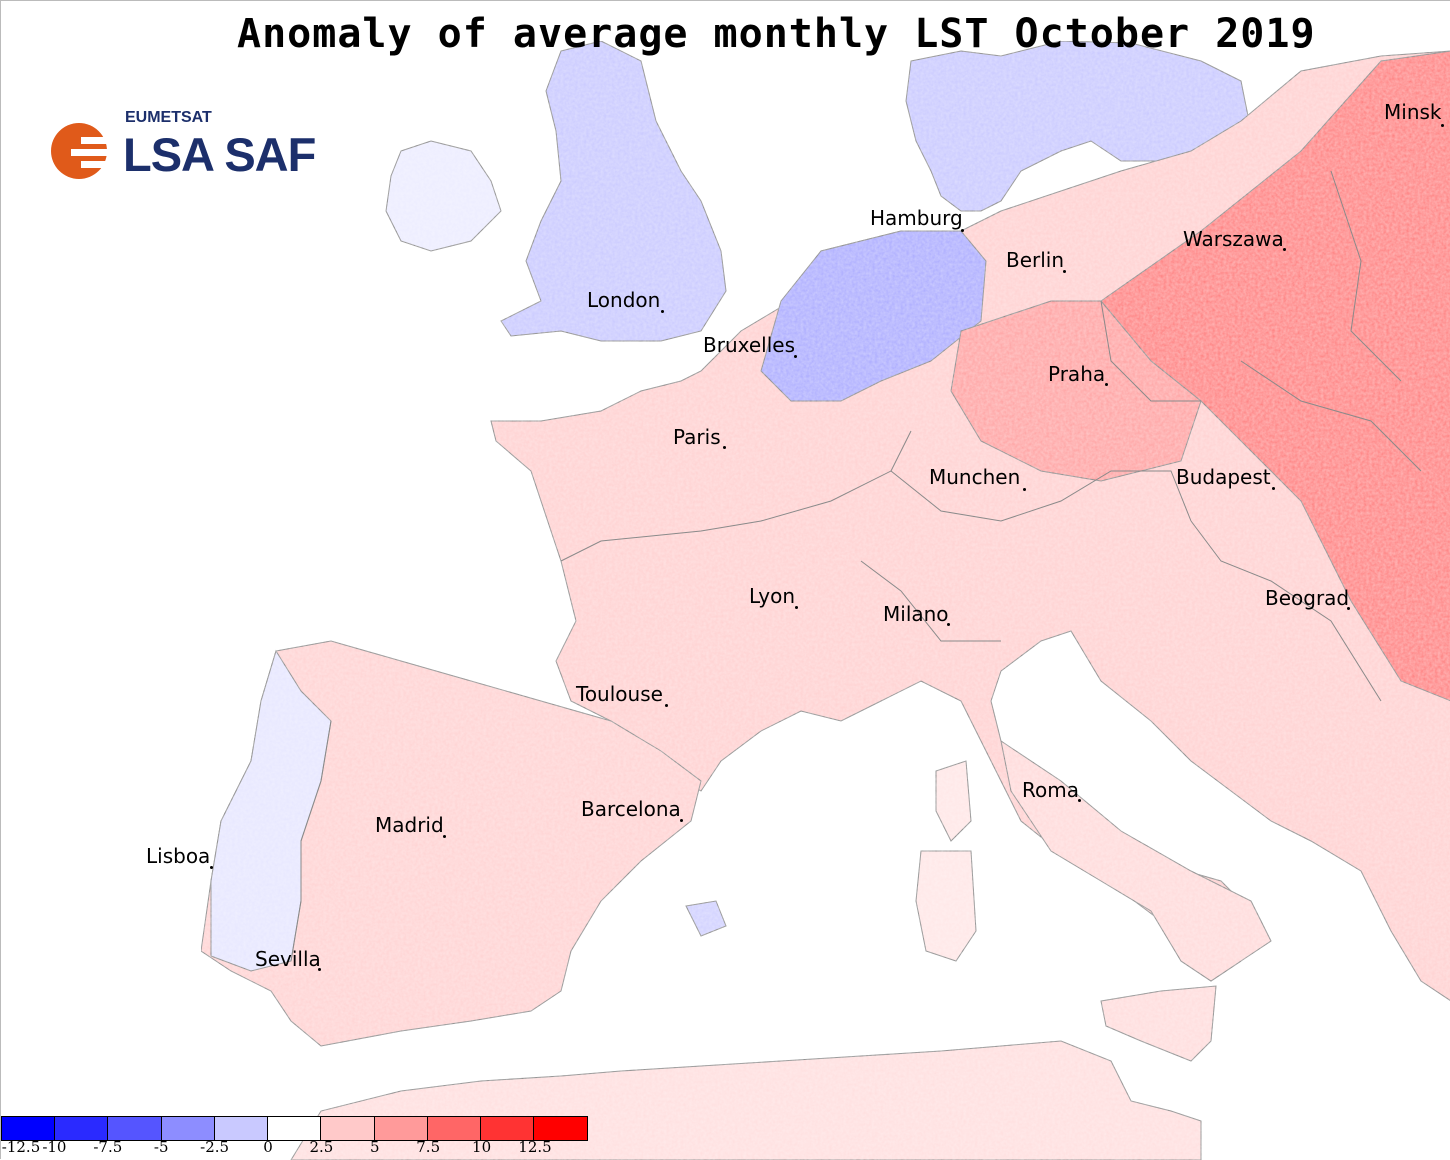  Describe the element at coordinates (1136, 860) in the screenshot. I see `italy-land` at that location.